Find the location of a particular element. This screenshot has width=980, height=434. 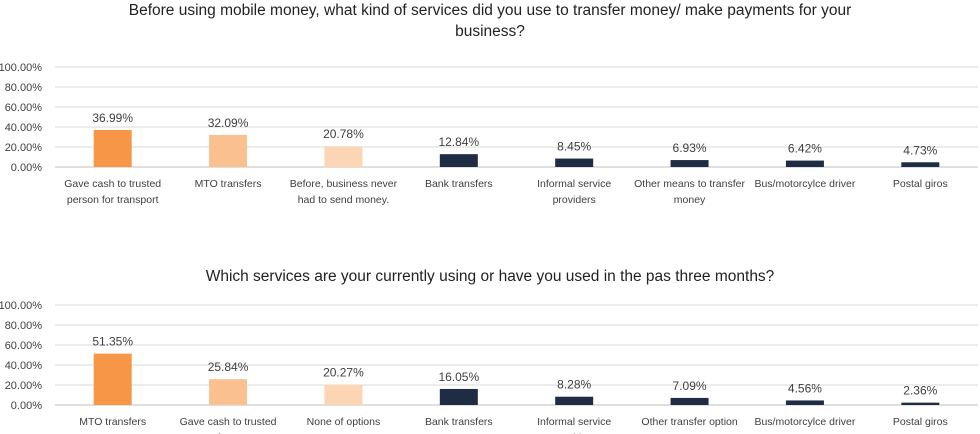

top-category-label-6: money is located at coordinates (690, 200).